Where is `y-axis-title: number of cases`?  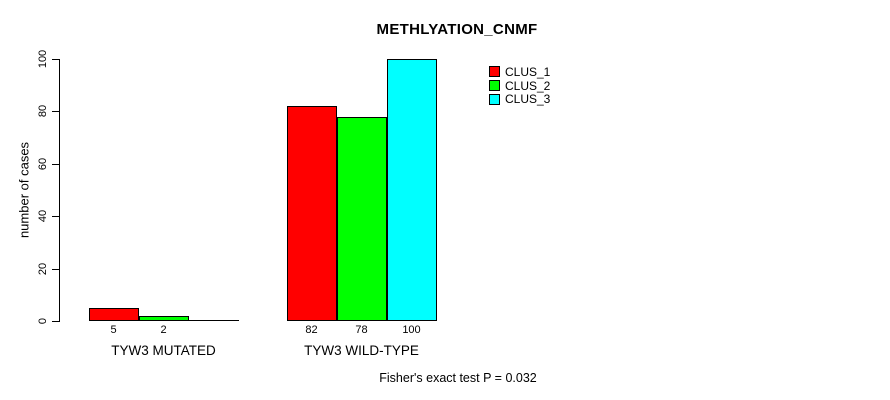 y-axis-title: number of cases is located at coordinates (24, 190).